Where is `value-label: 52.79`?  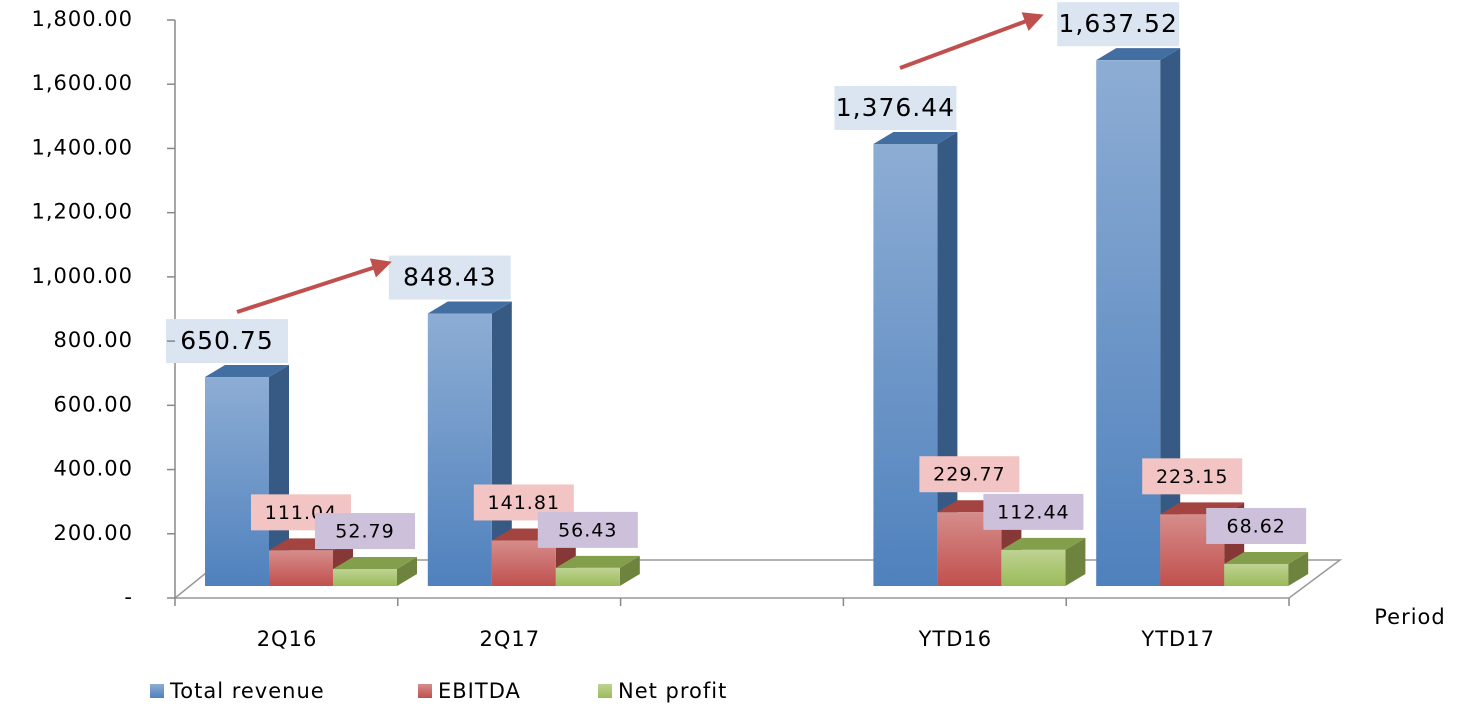 value-label: 52.79 is located at coordinates (364, 532).